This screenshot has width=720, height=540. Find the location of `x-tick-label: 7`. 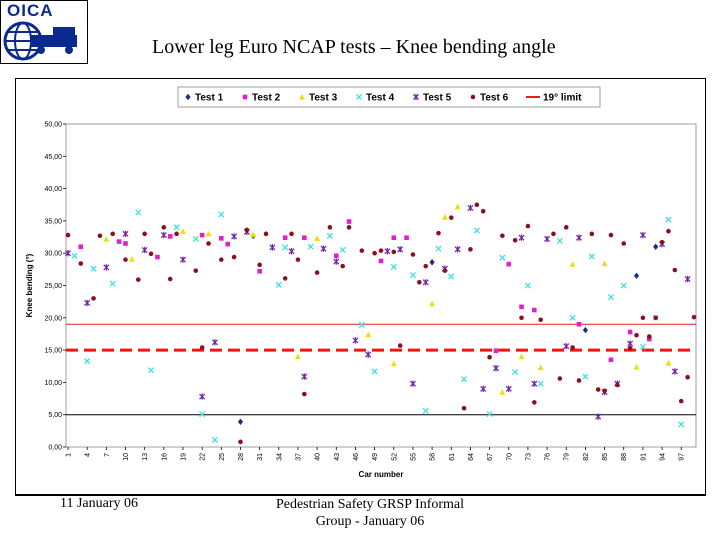

x-tick-label: 7 is located at coordinates (107, 455).